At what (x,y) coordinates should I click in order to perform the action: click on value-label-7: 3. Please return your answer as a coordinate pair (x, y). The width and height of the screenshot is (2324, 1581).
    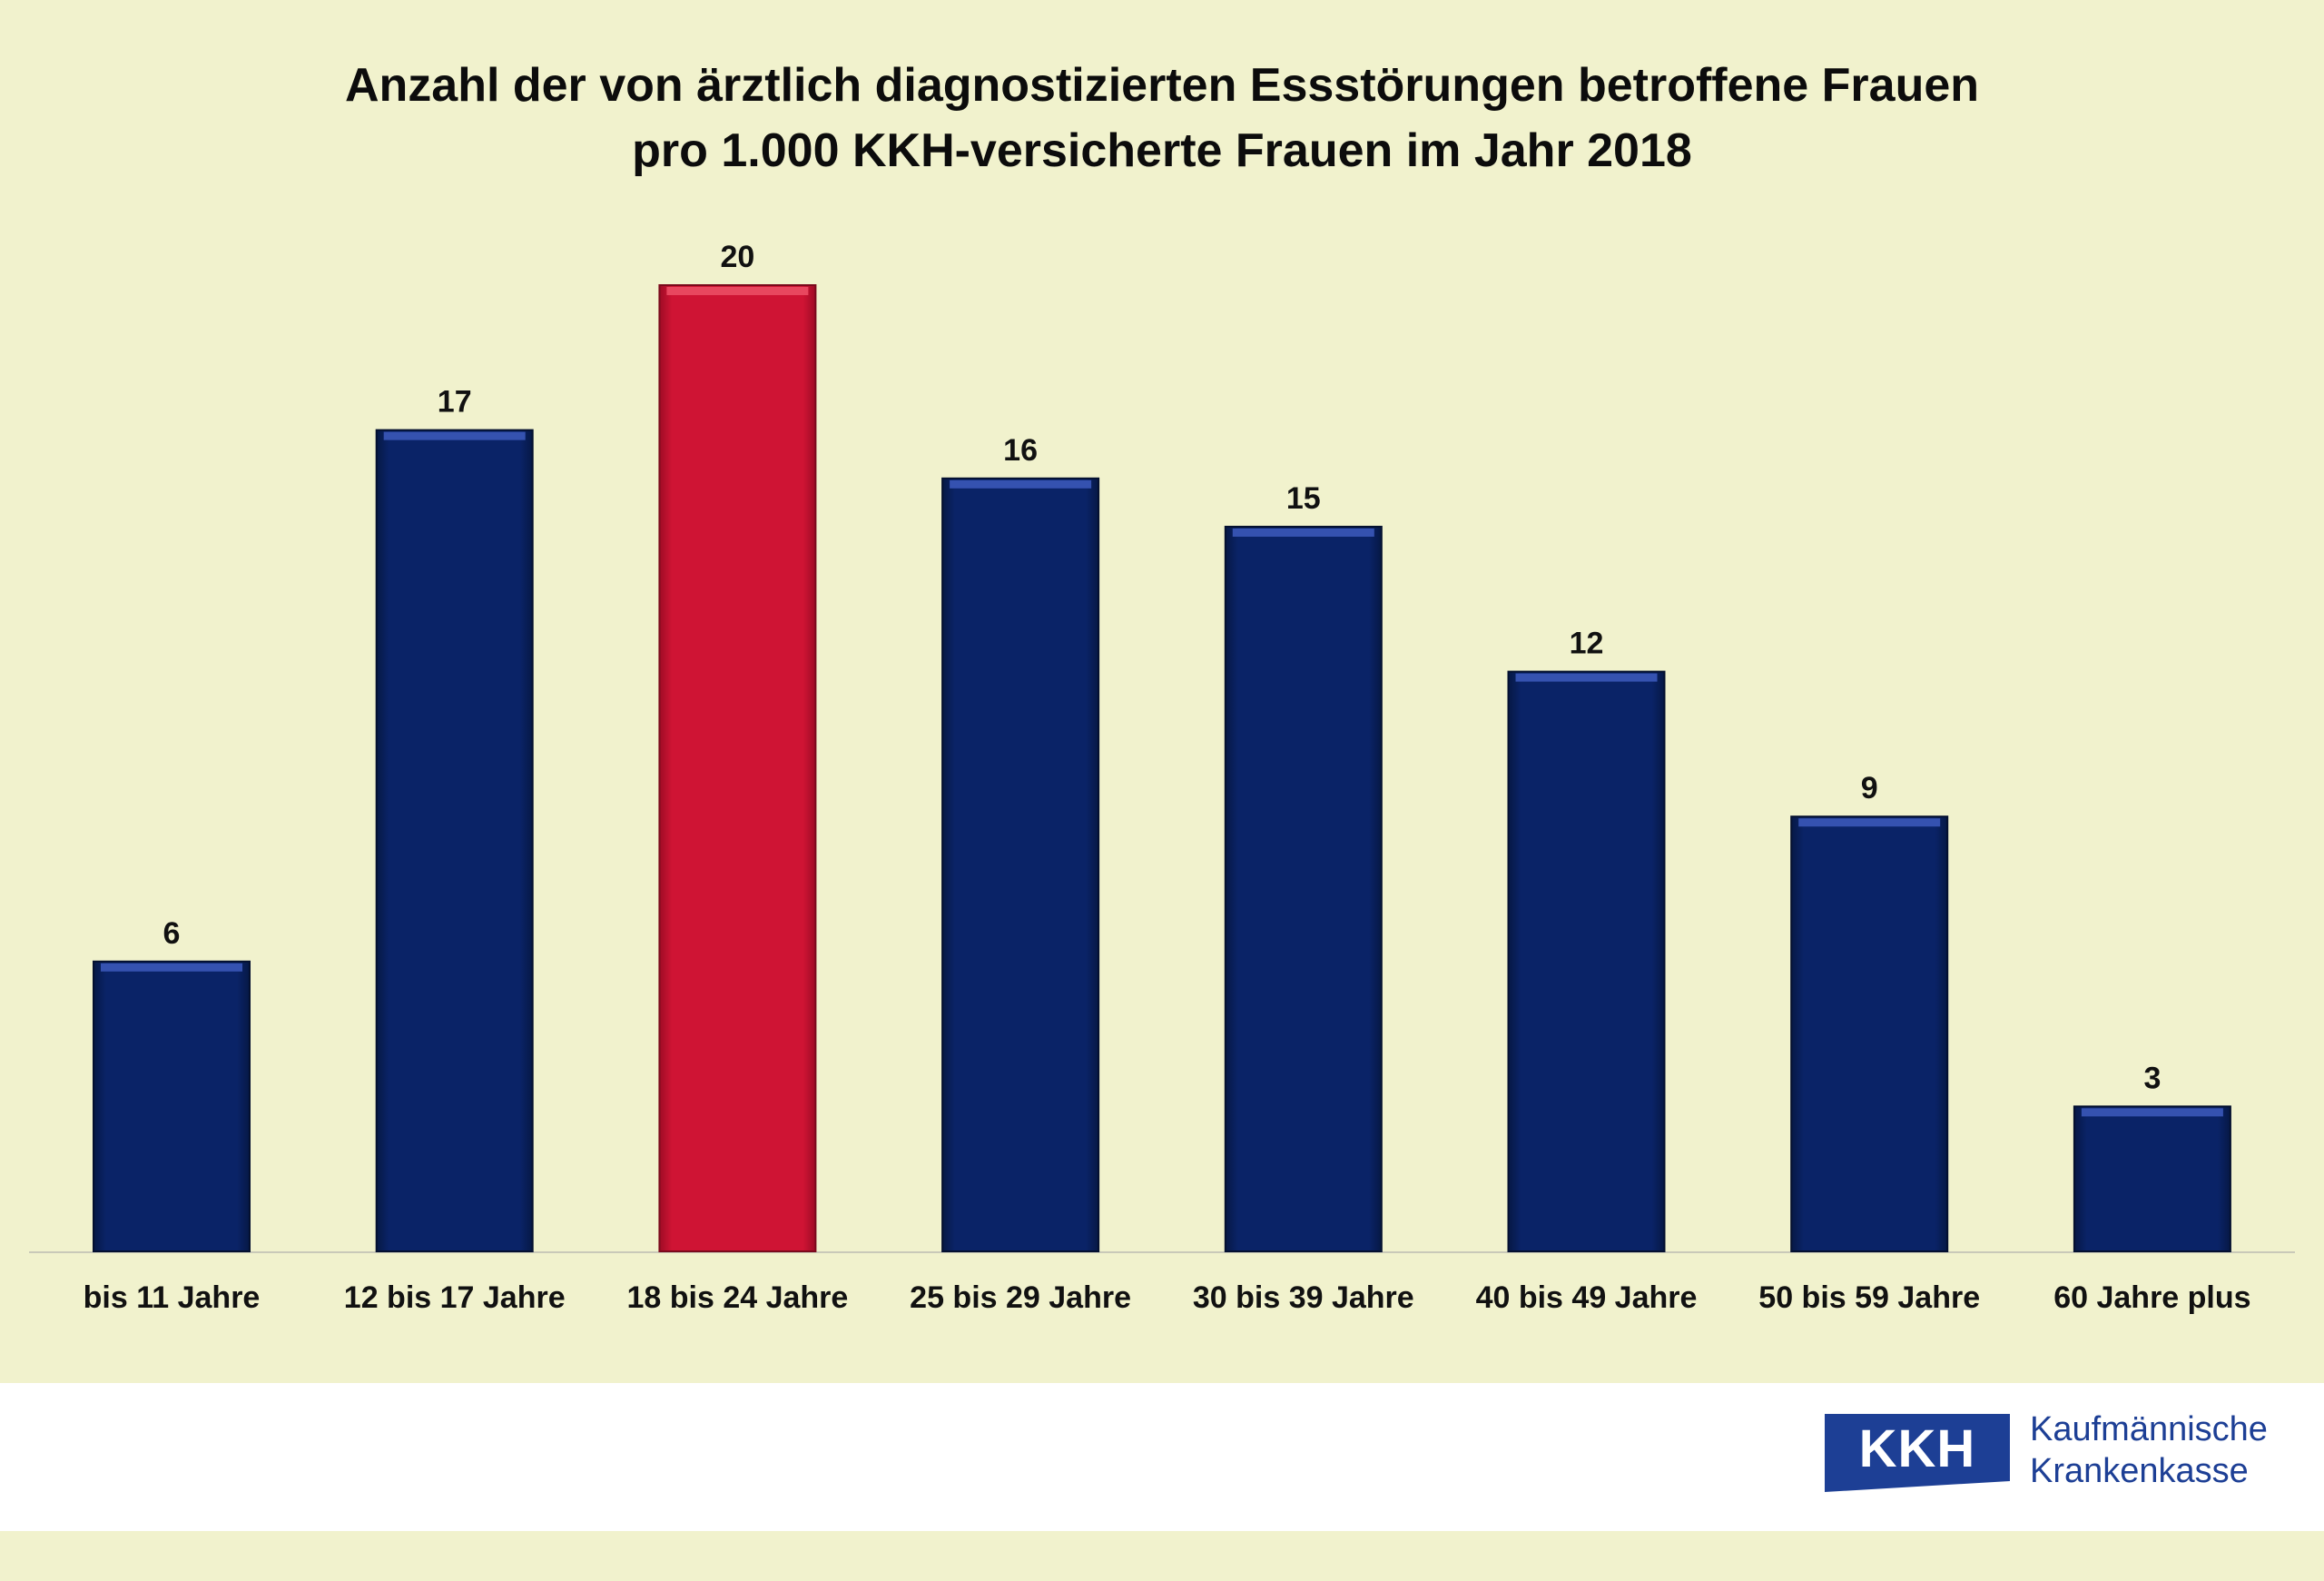
    Looking at the image, I should click on (2152, 1078).